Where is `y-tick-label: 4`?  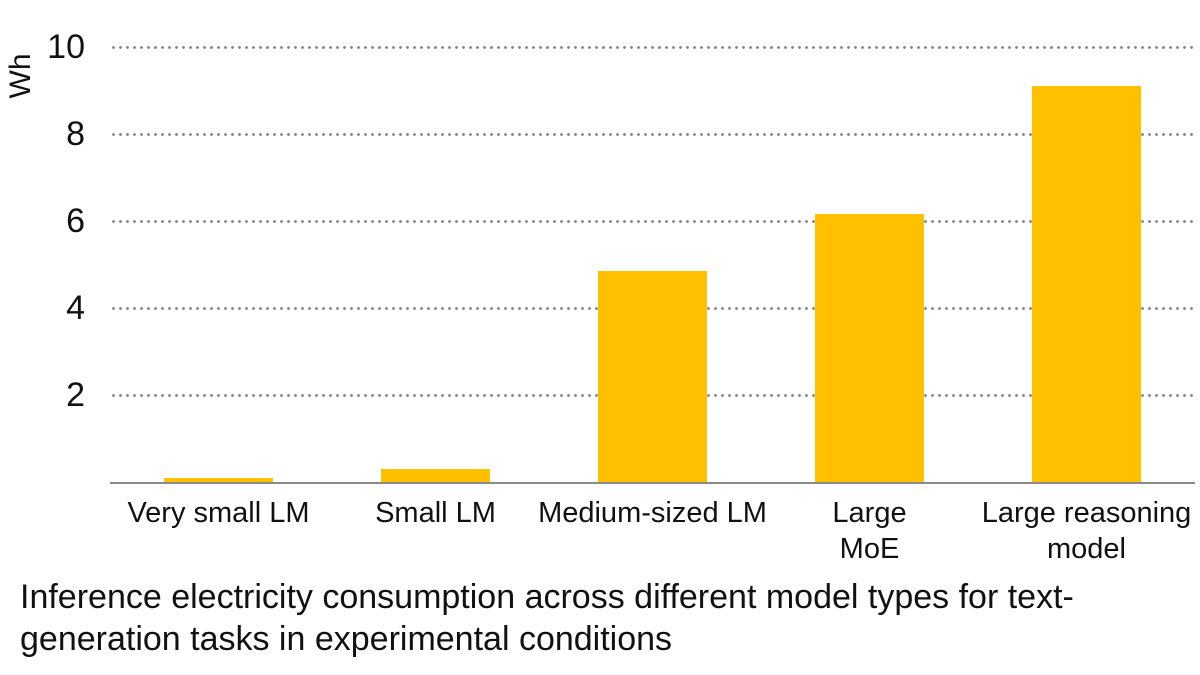 y-tick-label: 4 is located at coordinates (75, 308).